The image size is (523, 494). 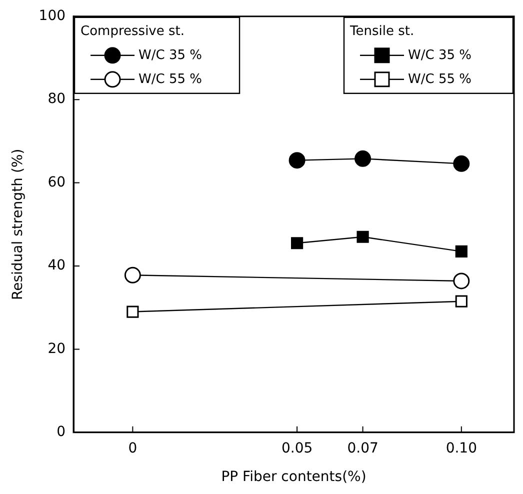 I want to click on x-tick-label: 0, so click(x=133, y=448).